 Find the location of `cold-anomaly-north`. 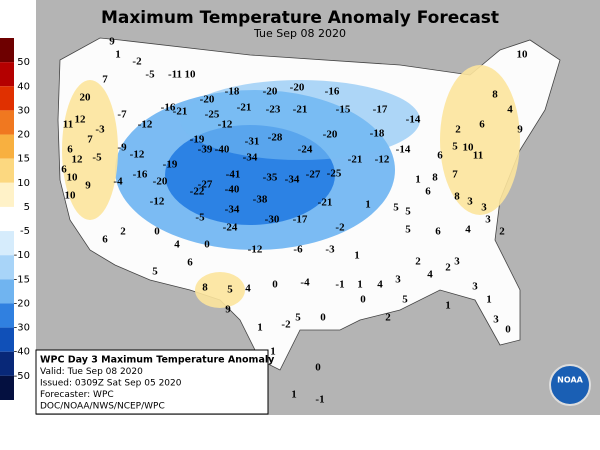

cold-anomaly-north is located at coordinates (300, 120).